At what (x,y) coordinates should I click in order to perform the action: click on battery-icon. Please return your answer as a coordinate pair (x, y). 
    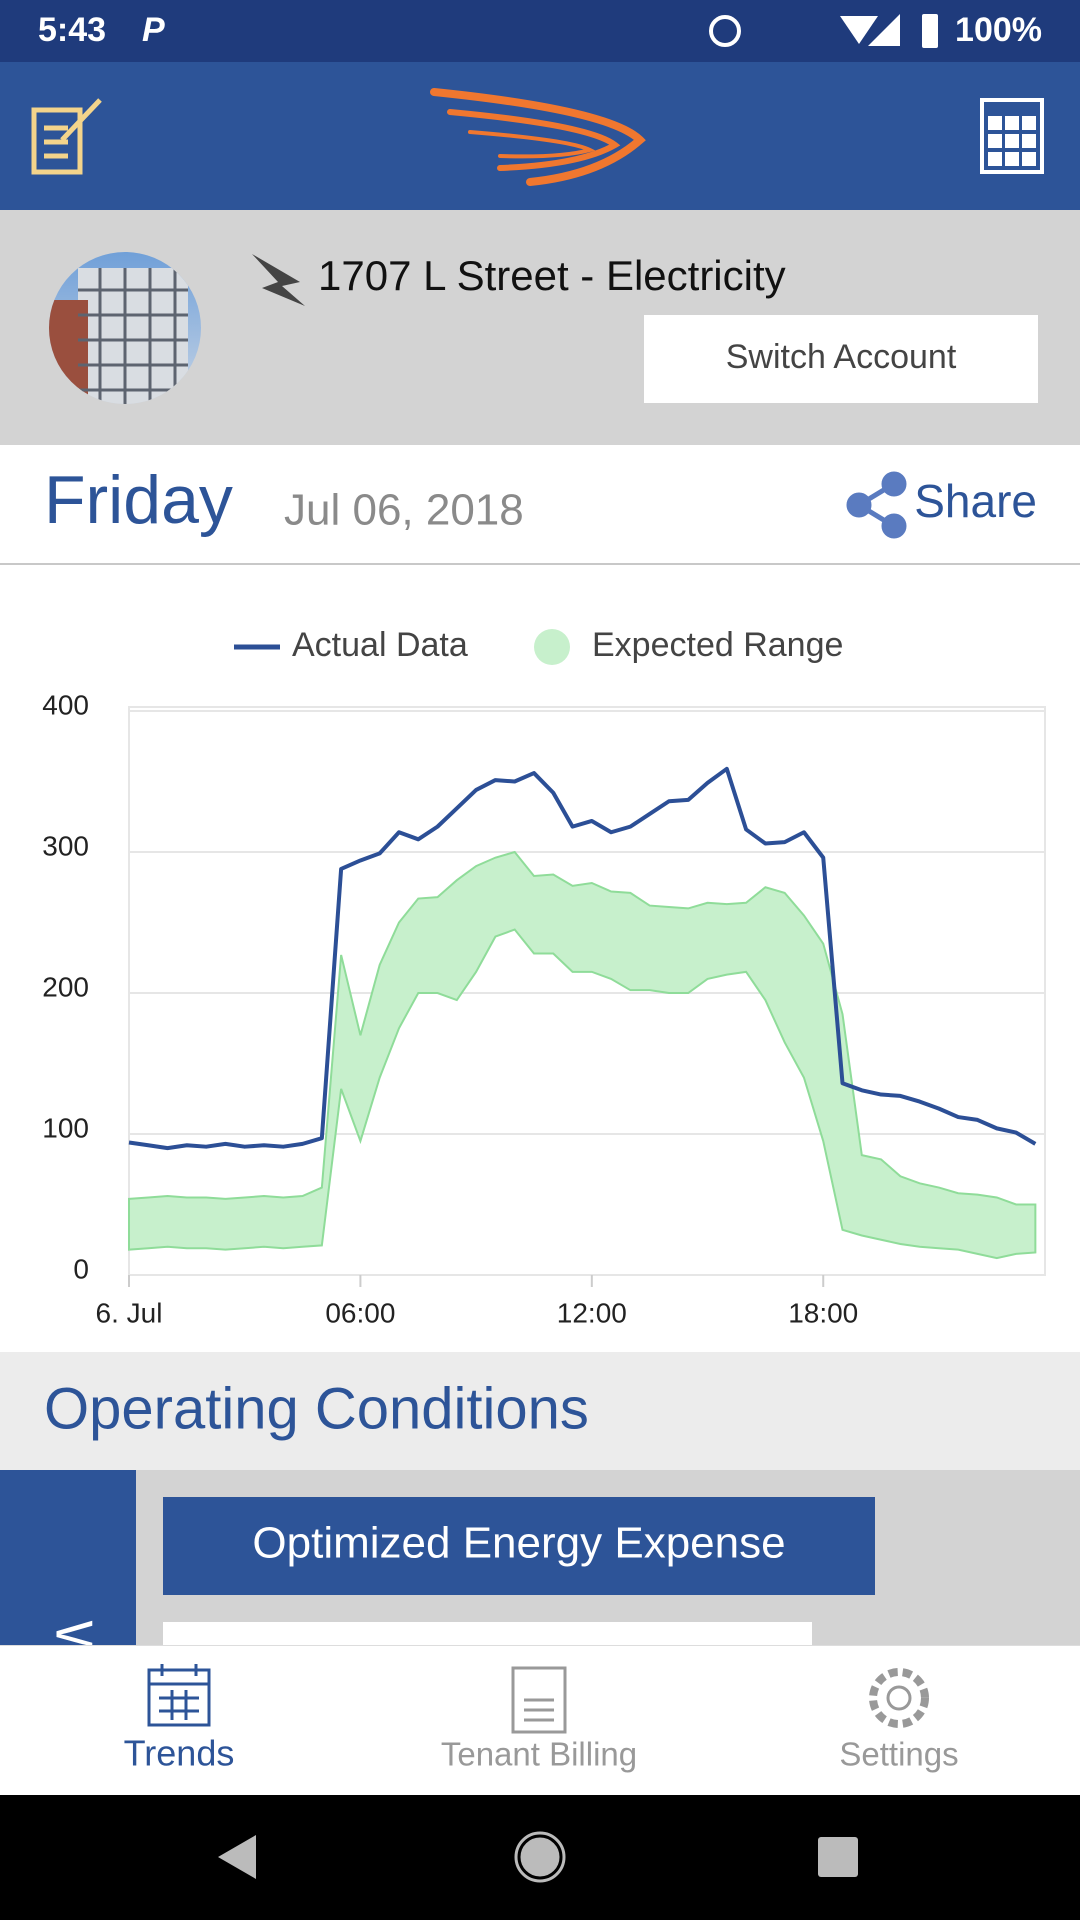
    Looking at the image, I should click on (930, 31).